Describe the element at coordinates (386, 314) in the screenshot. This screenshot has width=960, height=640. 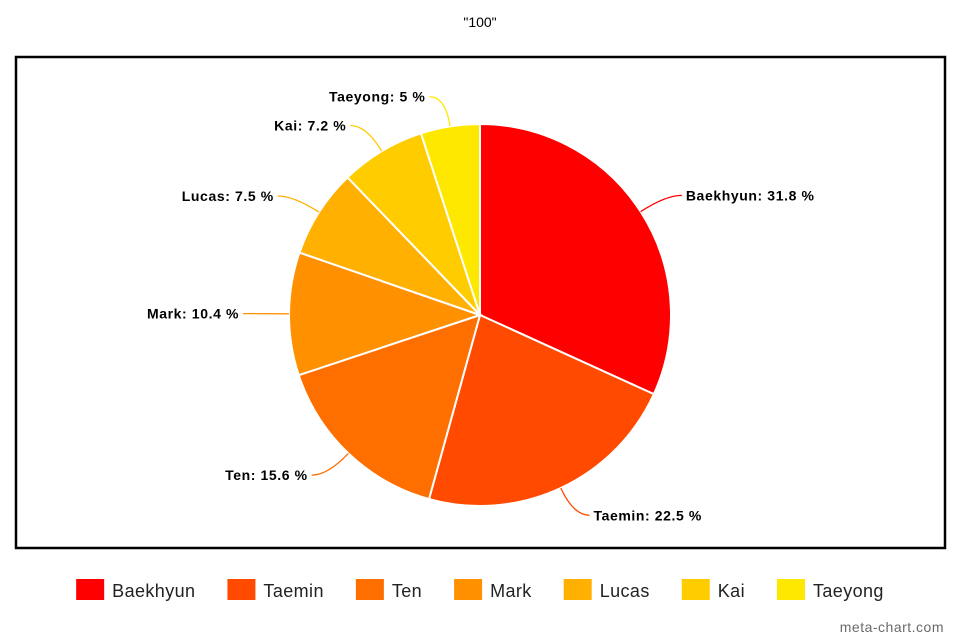
I see `pie-slice-mark` at that location.